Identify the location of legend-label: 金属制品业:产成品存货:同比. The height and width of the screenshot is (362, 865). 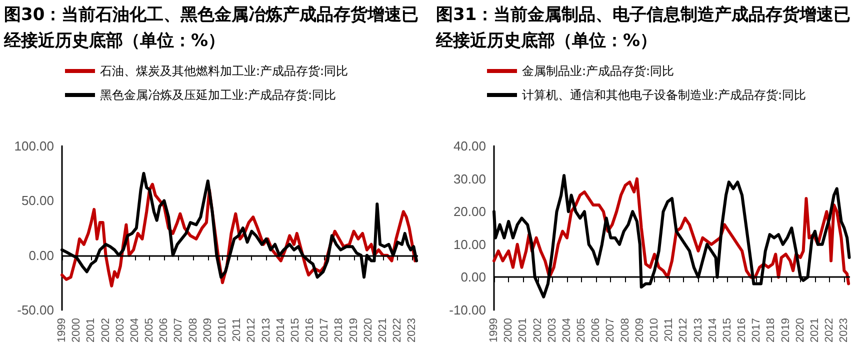
(598, 71).